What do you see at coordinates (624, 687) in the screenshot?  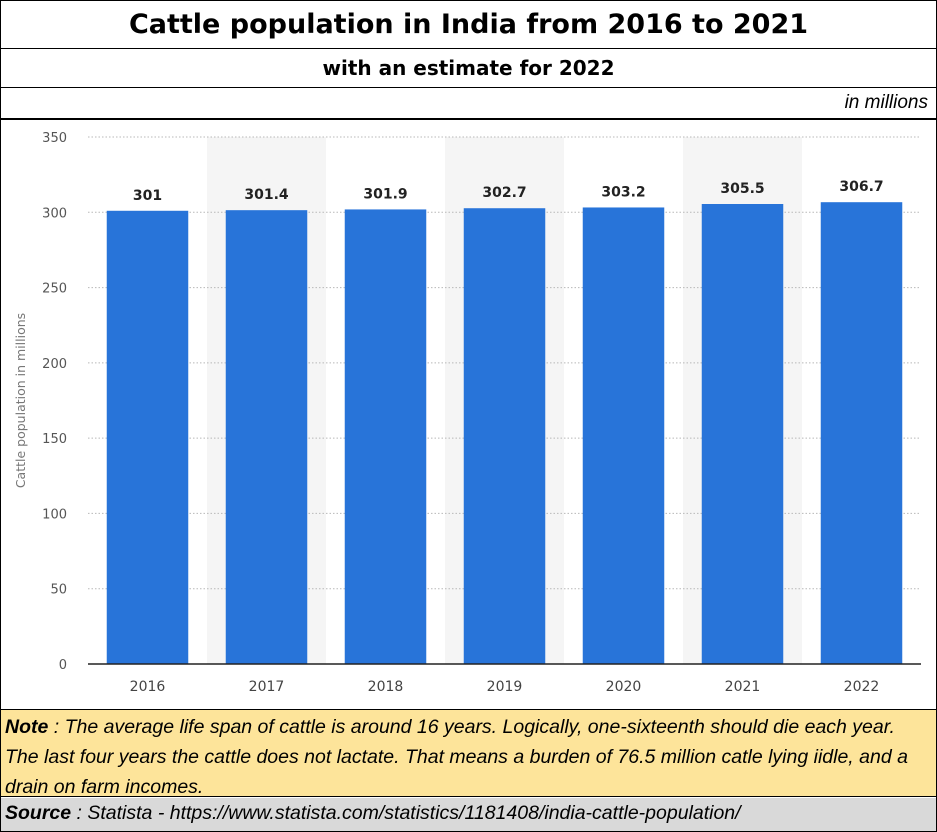 I see `x-tick-label: 2020` at bounding box center [624, 687].